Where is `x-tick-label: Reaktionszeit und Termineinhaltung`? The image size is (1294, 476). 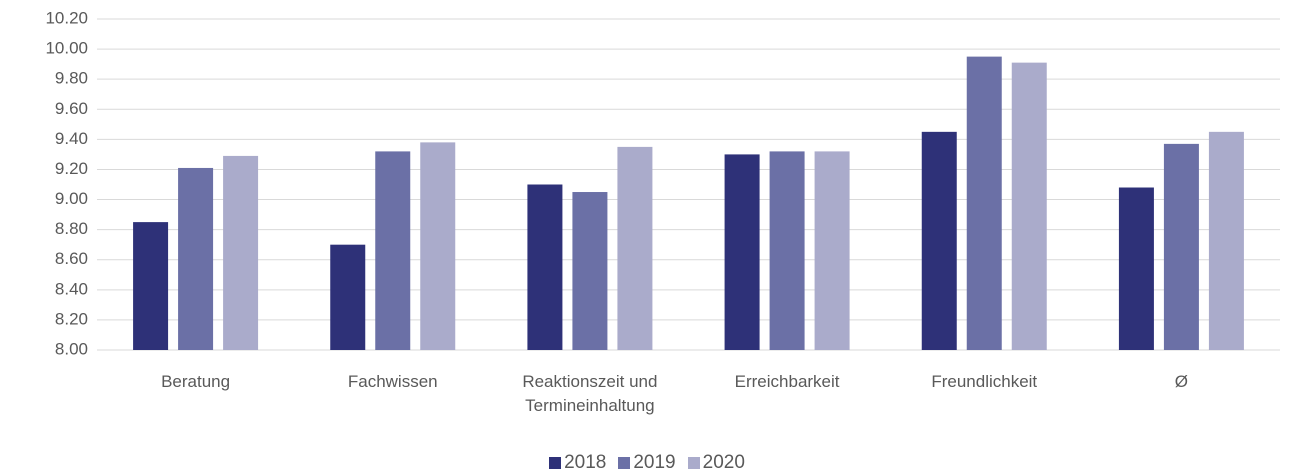
x-tick-label: Reaktionszeit und Termineinhaltung is located at coordinates (590, 393).